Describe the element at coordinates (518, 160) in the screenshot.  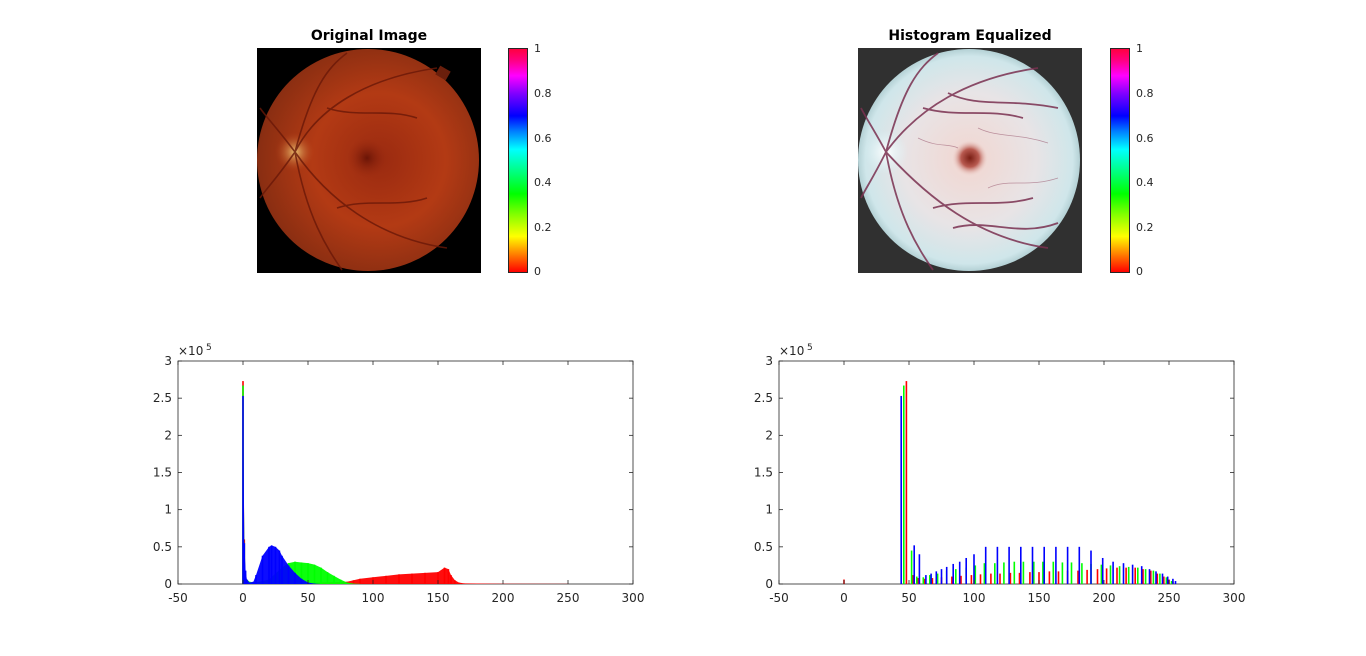
I see `left-colorbar` at that location.